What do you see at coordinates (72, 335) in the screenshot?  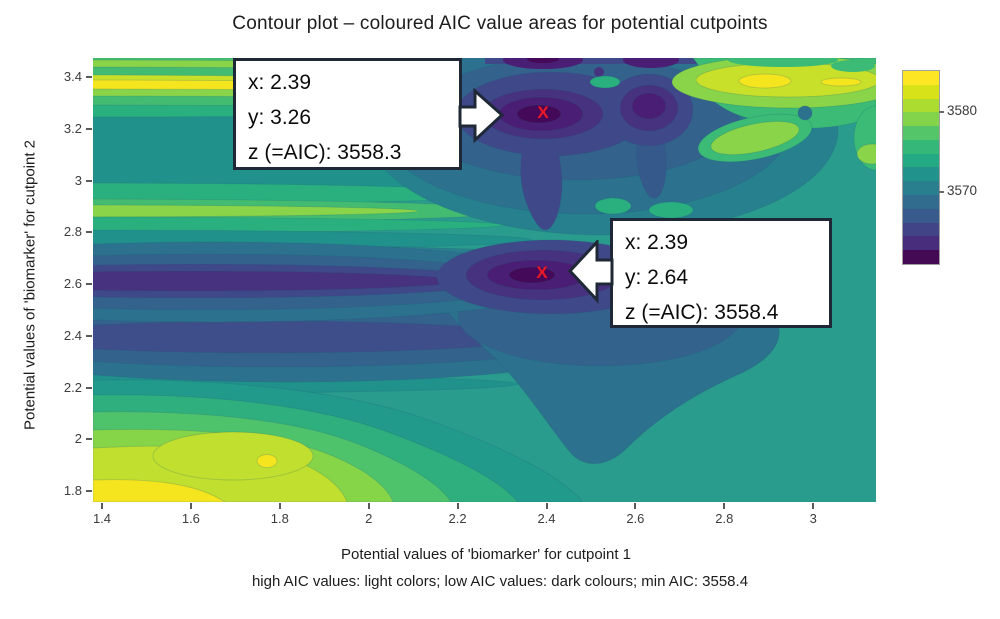 I see `y-tick-label: 2.4` at bounding box center [72, 335].